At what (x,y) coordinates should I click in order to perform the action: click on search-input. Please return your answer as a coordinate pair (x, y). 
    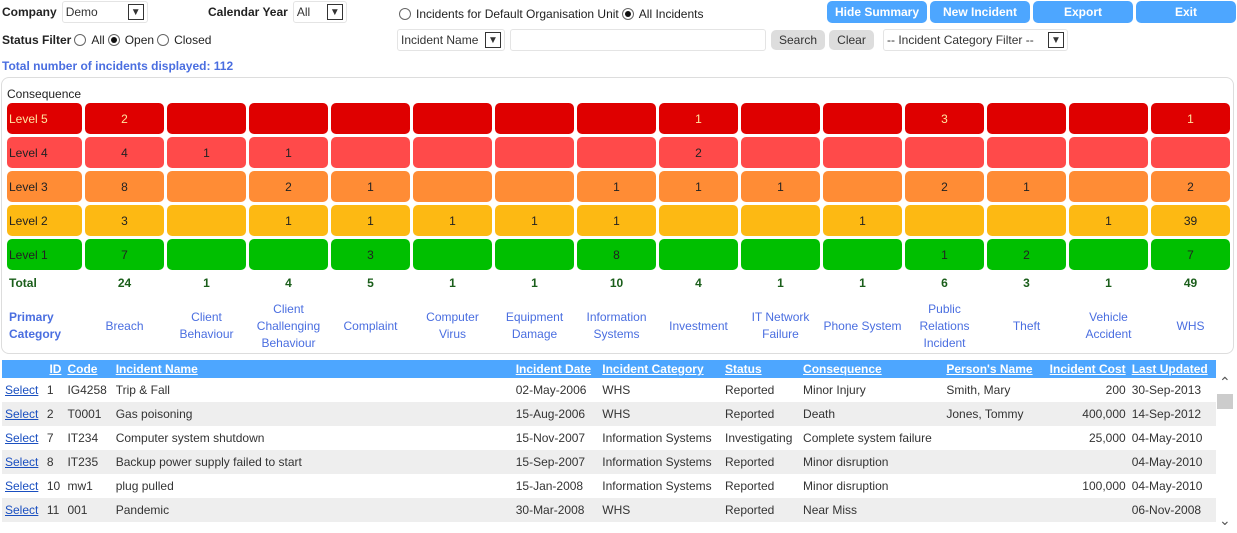
    Looking at the image, I should click on (638, 40).